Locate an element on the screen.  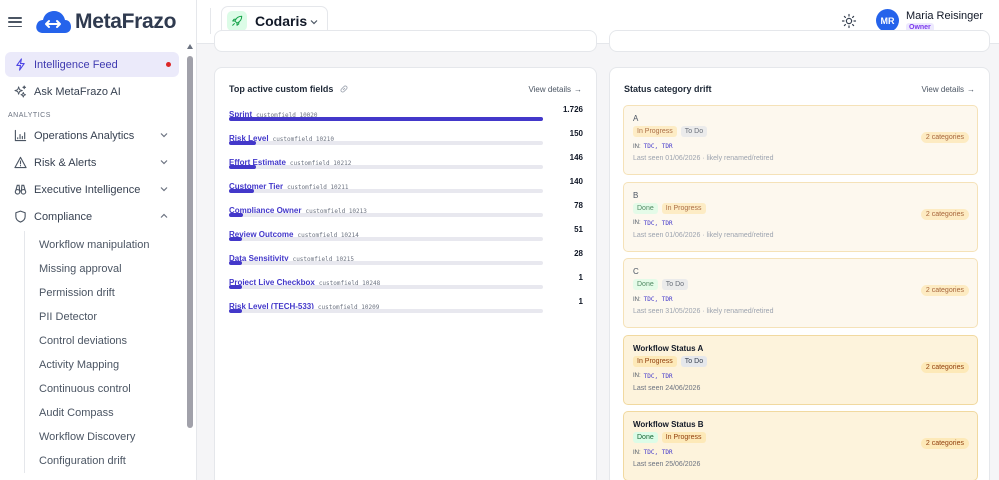
chevron-down-icon is located at coordinates (164, 135).